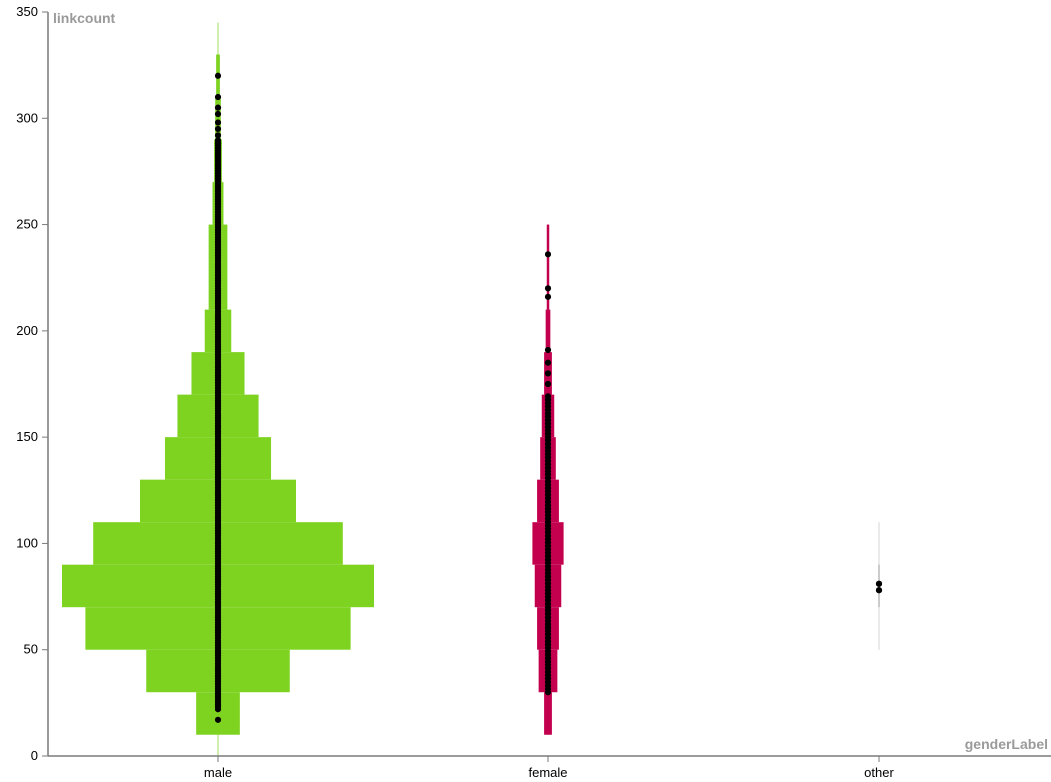 The image size is (1051, 782). Describe the element at coordinates (1006, 744) in the screenshot. I see `x-axis-title: genderLabel` at that location.